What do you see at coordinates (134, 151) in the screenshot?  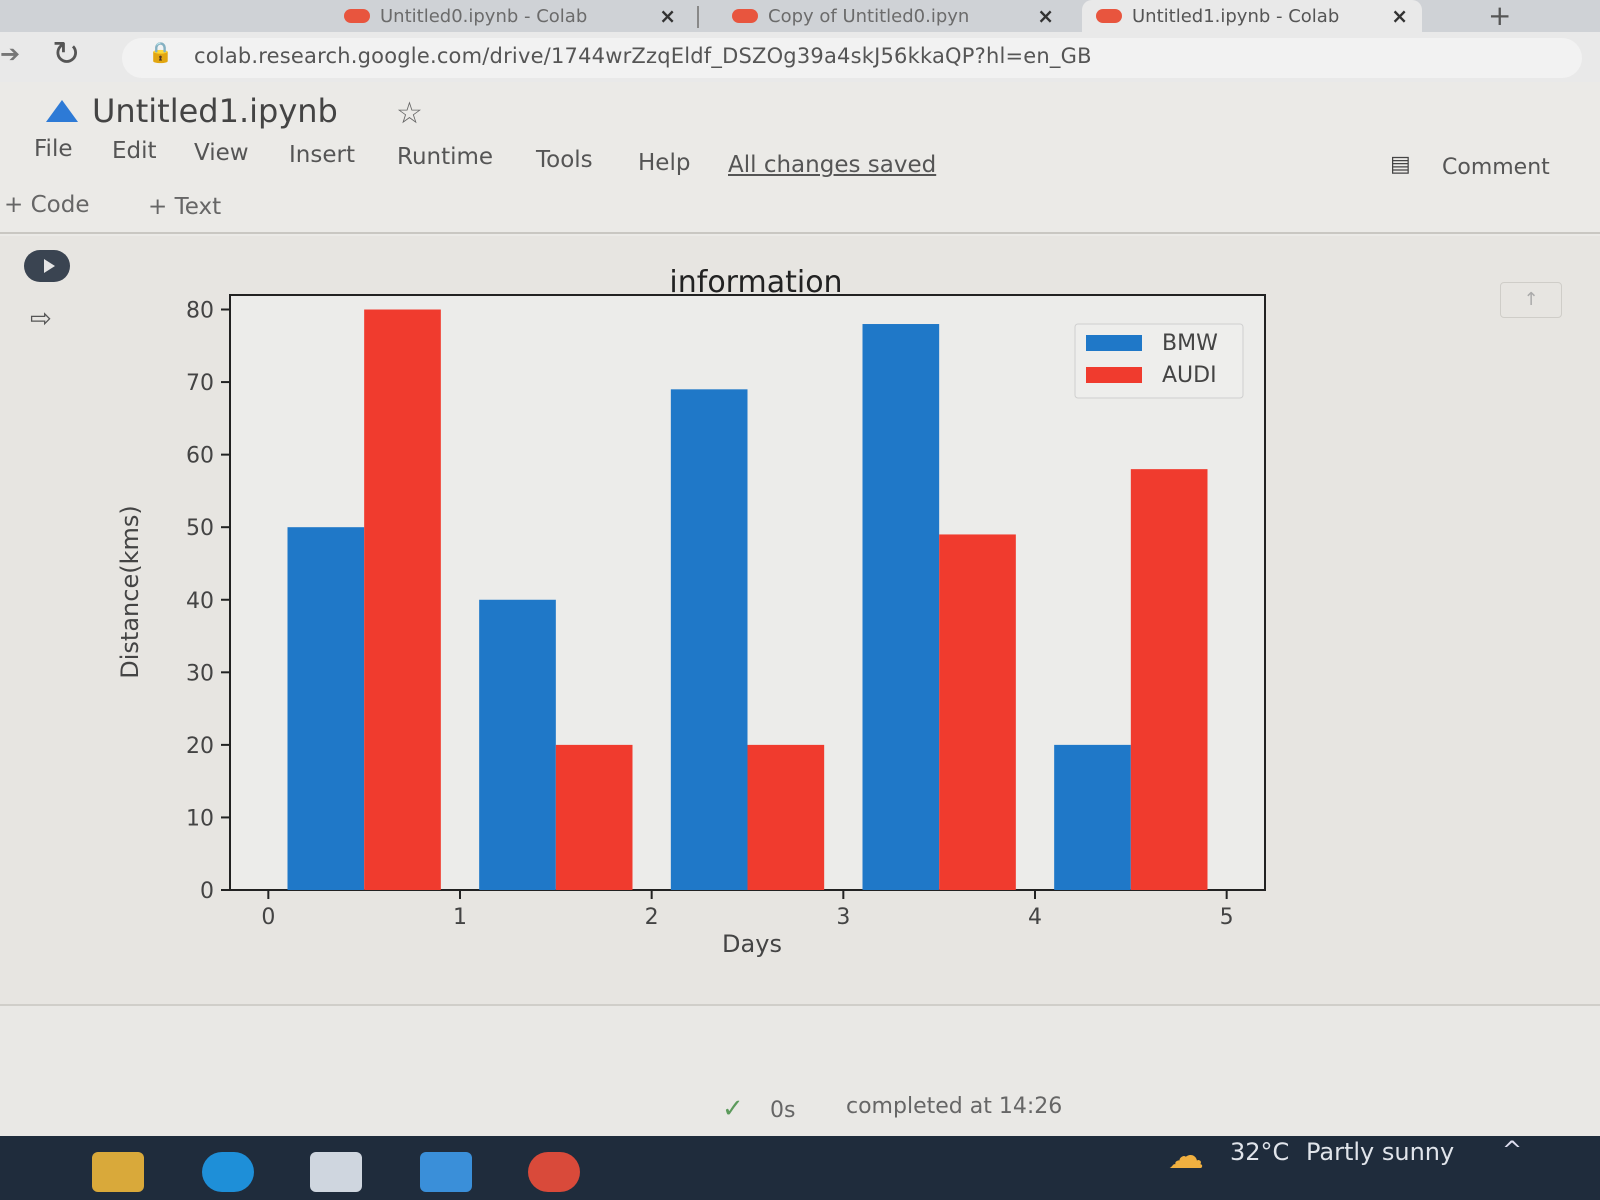 I see `menu-edit: Edit` at bounding box center [134, 151].